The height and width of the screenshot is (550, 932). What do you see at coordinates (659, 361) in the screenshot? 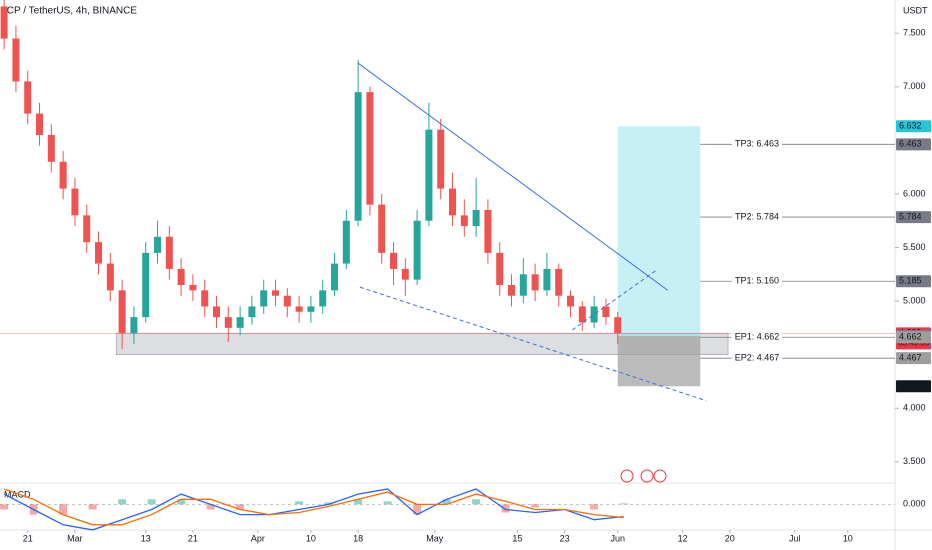
I see `stop-box` at bounding box center [659, 361].